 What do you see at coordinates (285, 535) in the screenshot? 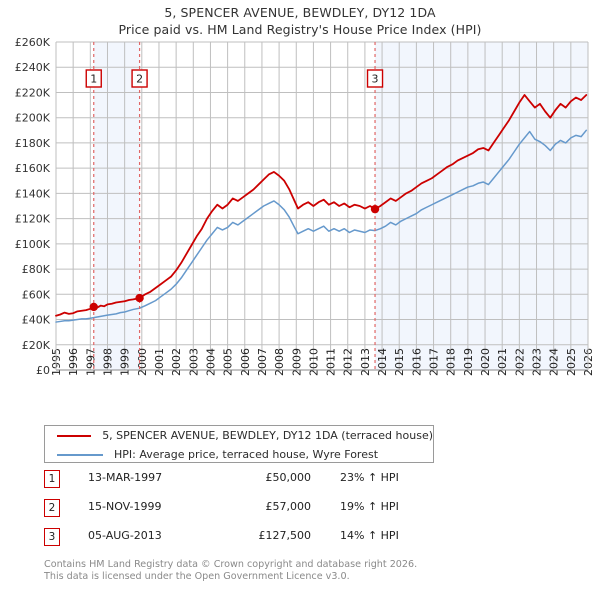
I see `transaction-price-3: £127,500` at bounding box center [285, 535].